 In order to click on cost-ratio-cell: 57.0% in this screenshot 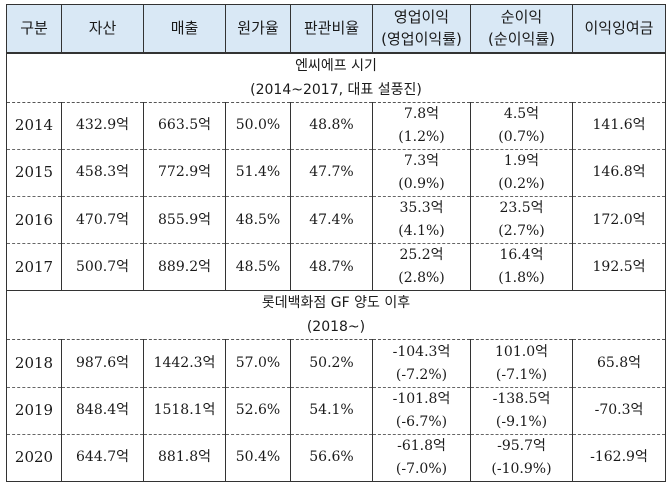, I will do `click(258, 363)`.